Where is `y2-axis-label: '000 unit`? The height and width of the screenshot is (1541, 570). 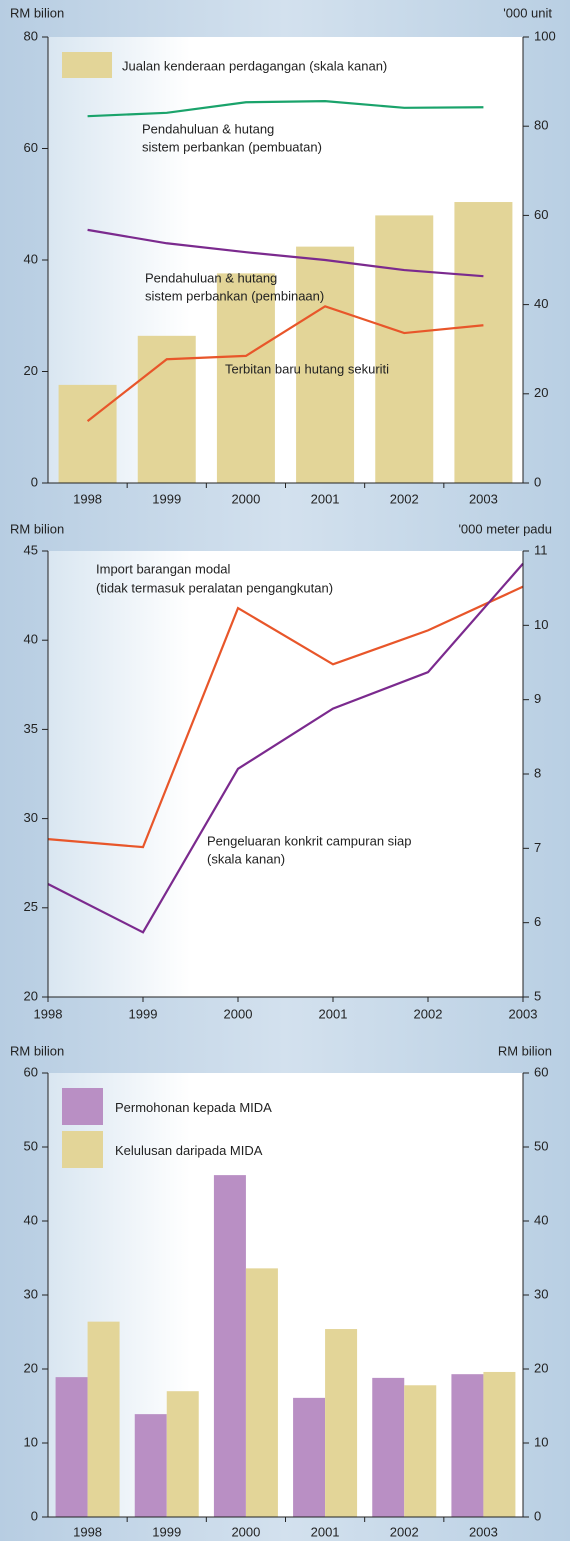 y2-axis-label: '000 unit is located at coordinates (527, 12).